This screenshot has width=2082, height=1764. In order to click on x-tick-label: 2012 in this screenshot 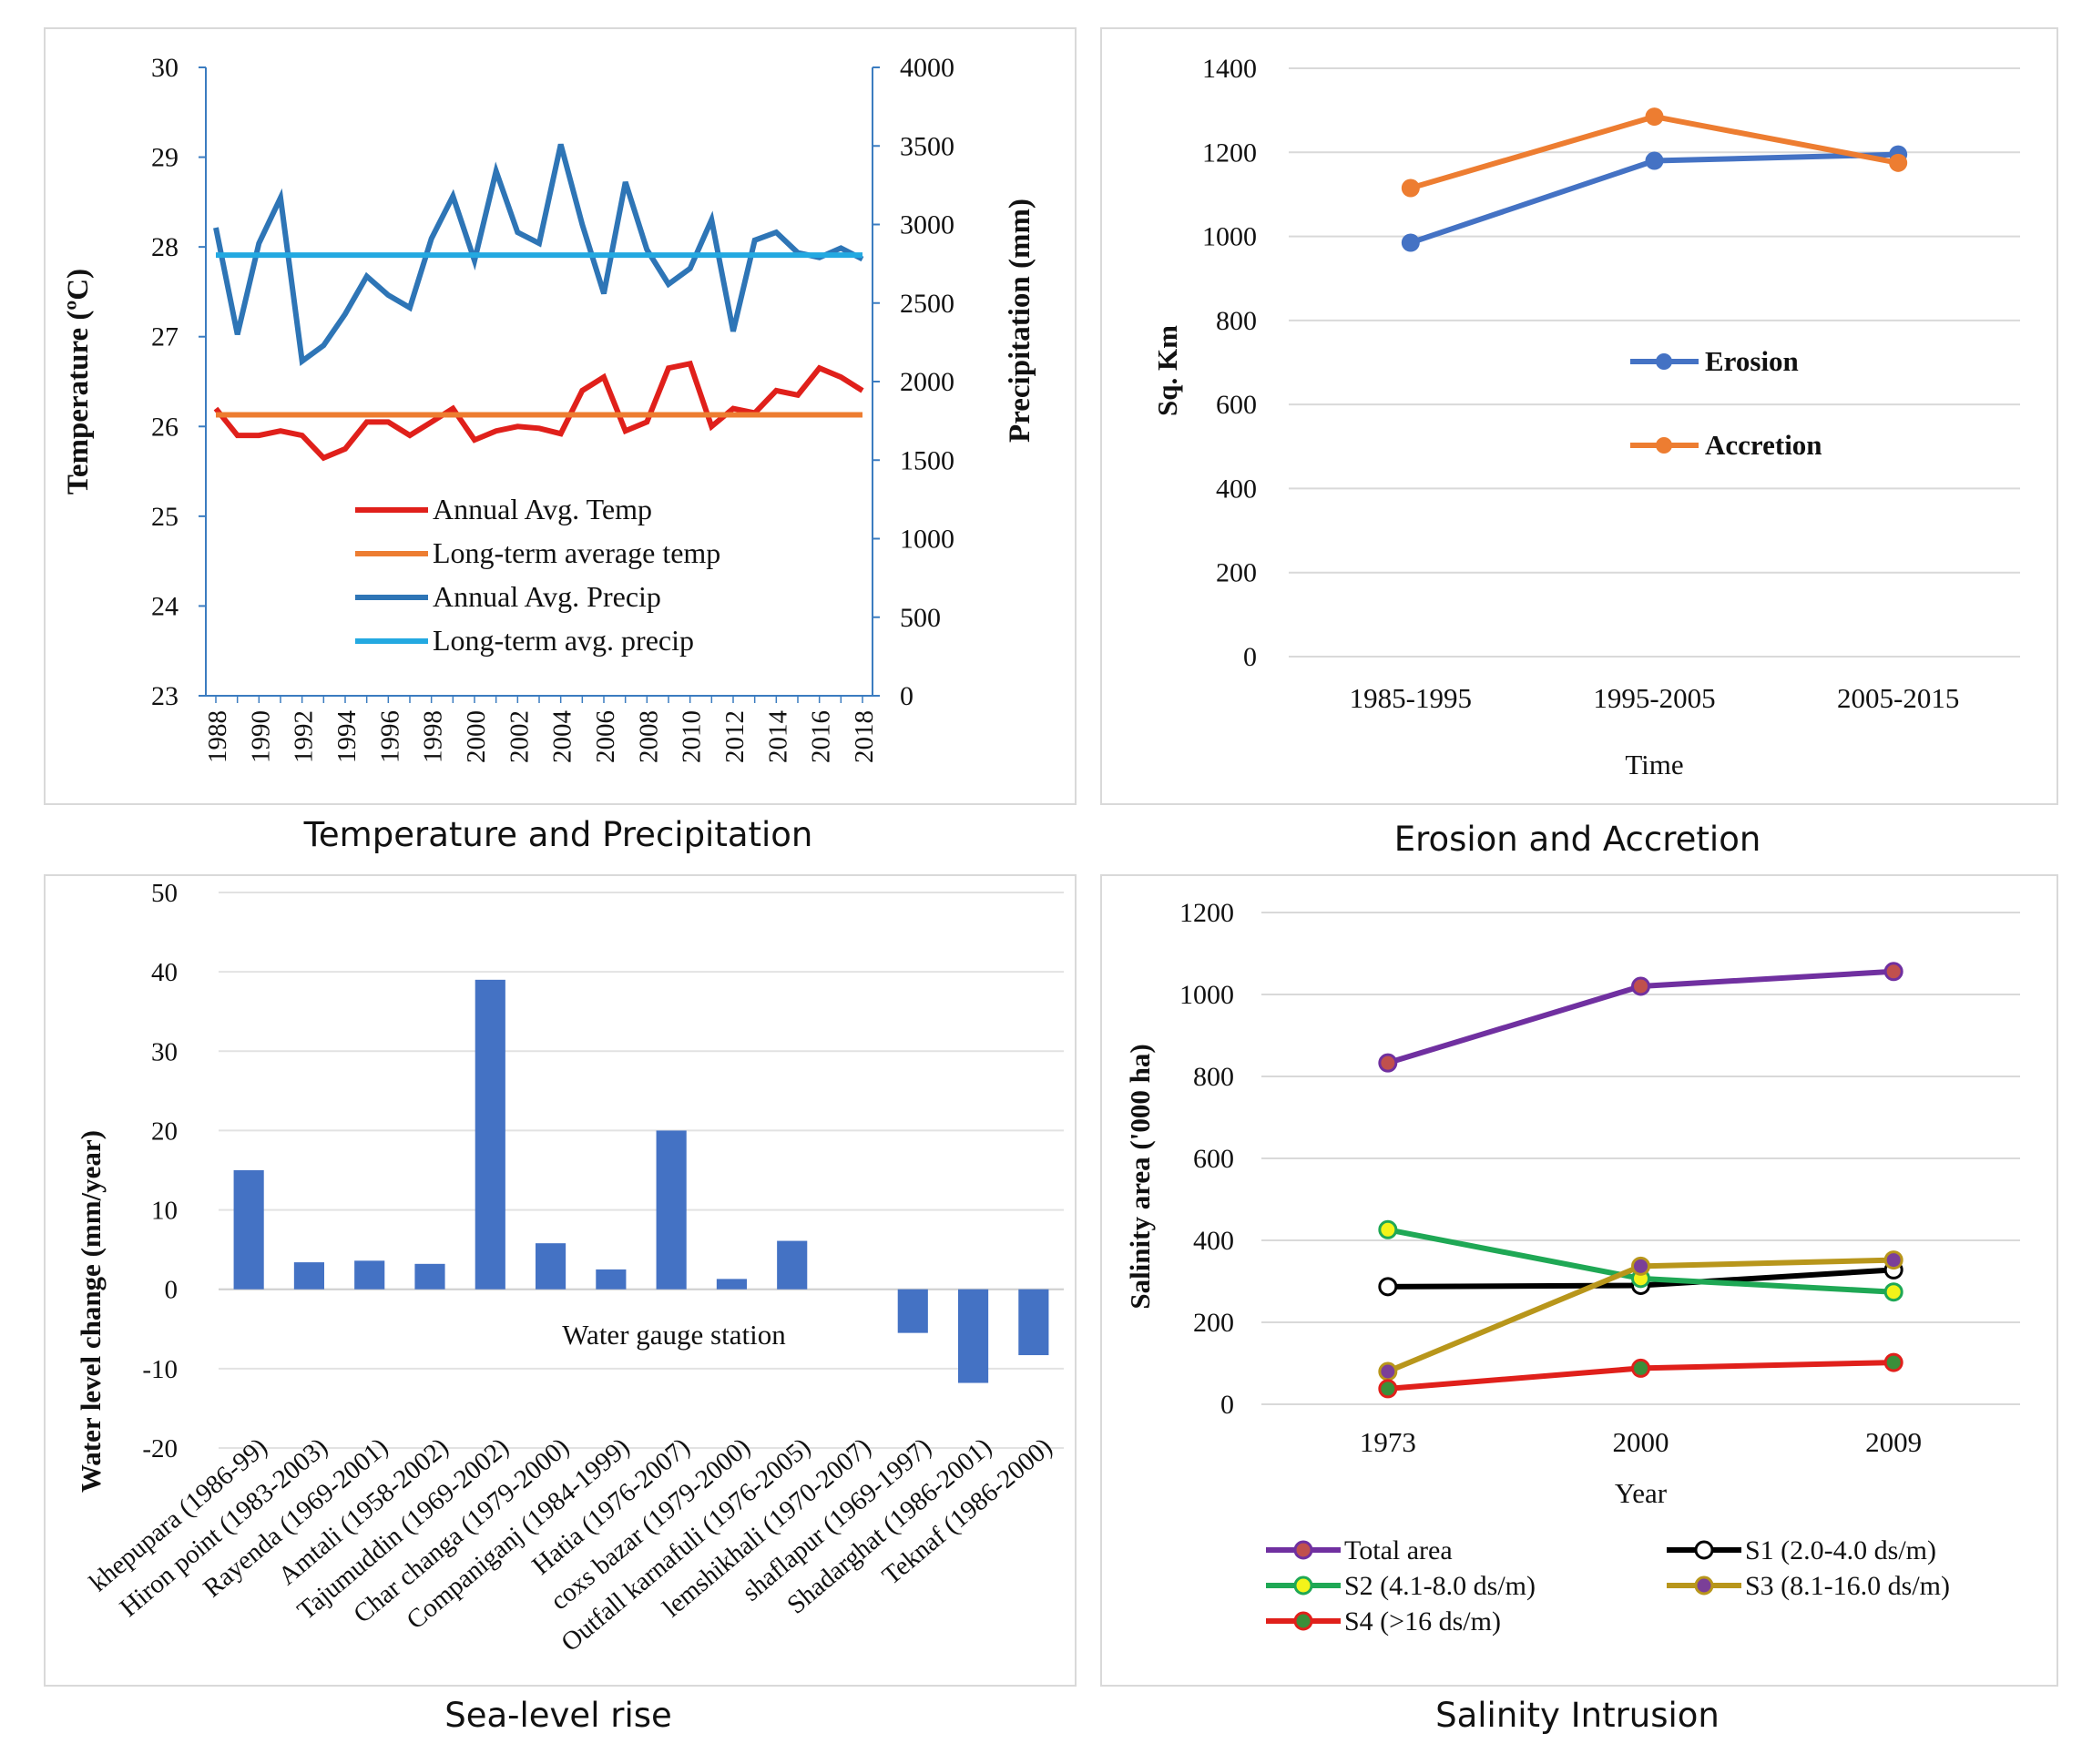, I will do `click(735, 736)`.